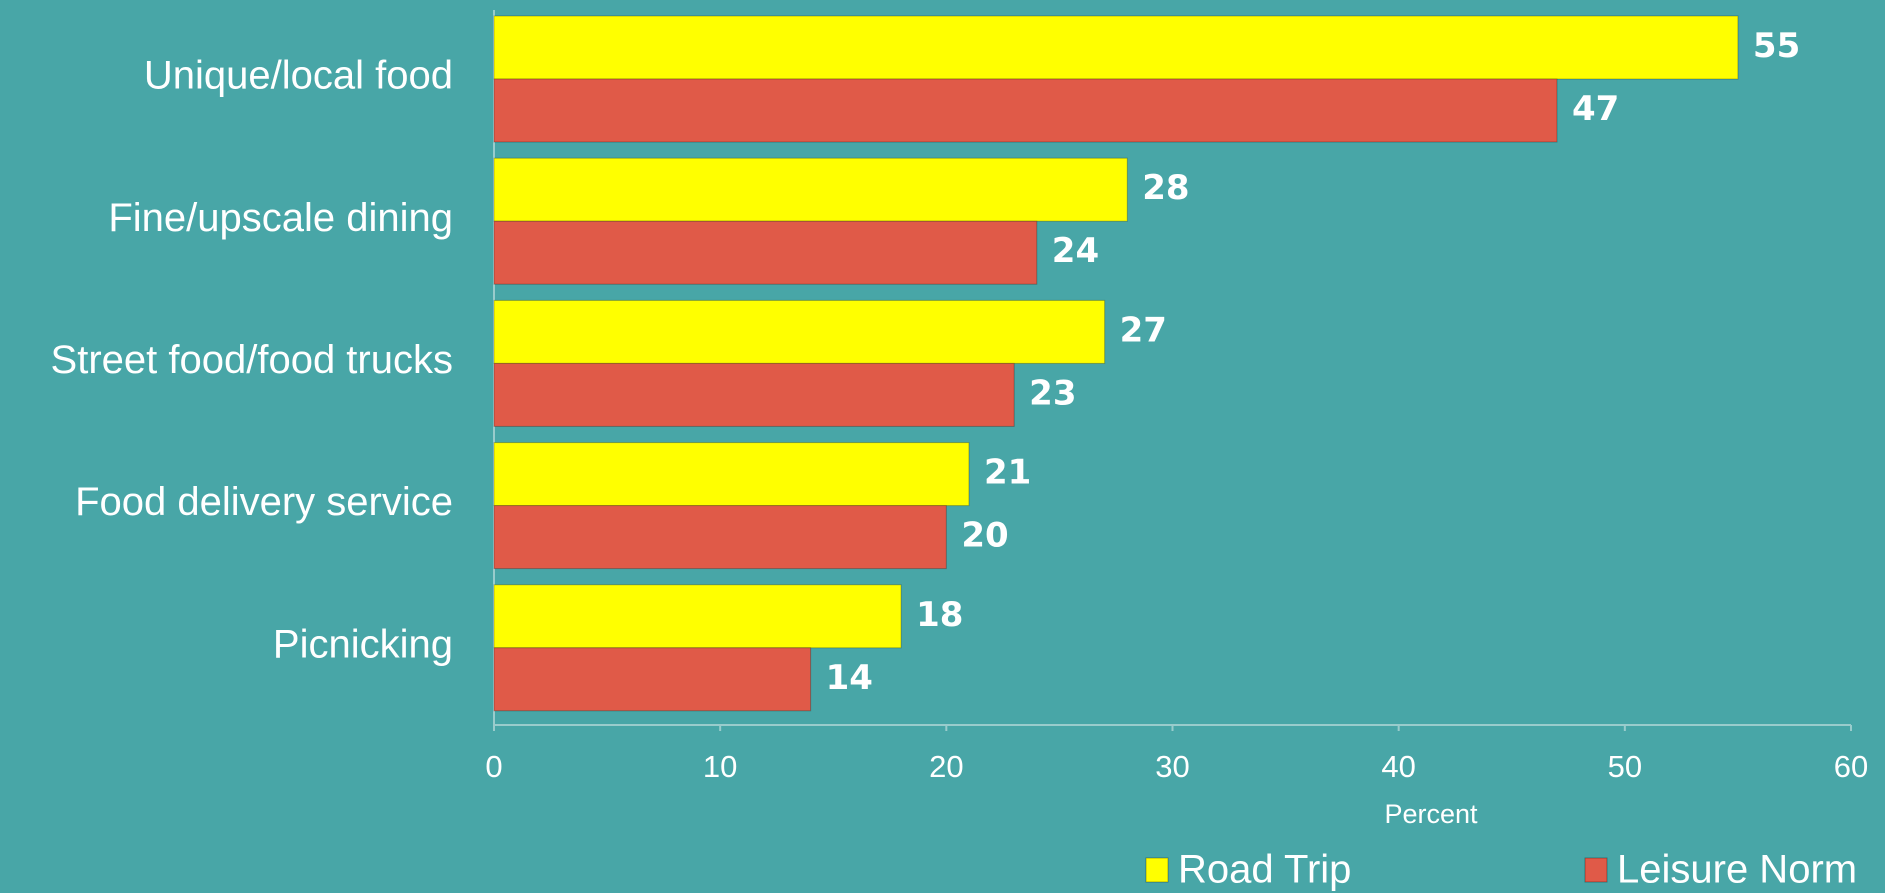  I want to click on y-tick-label: Street food/food trucks, so click(252, 360).